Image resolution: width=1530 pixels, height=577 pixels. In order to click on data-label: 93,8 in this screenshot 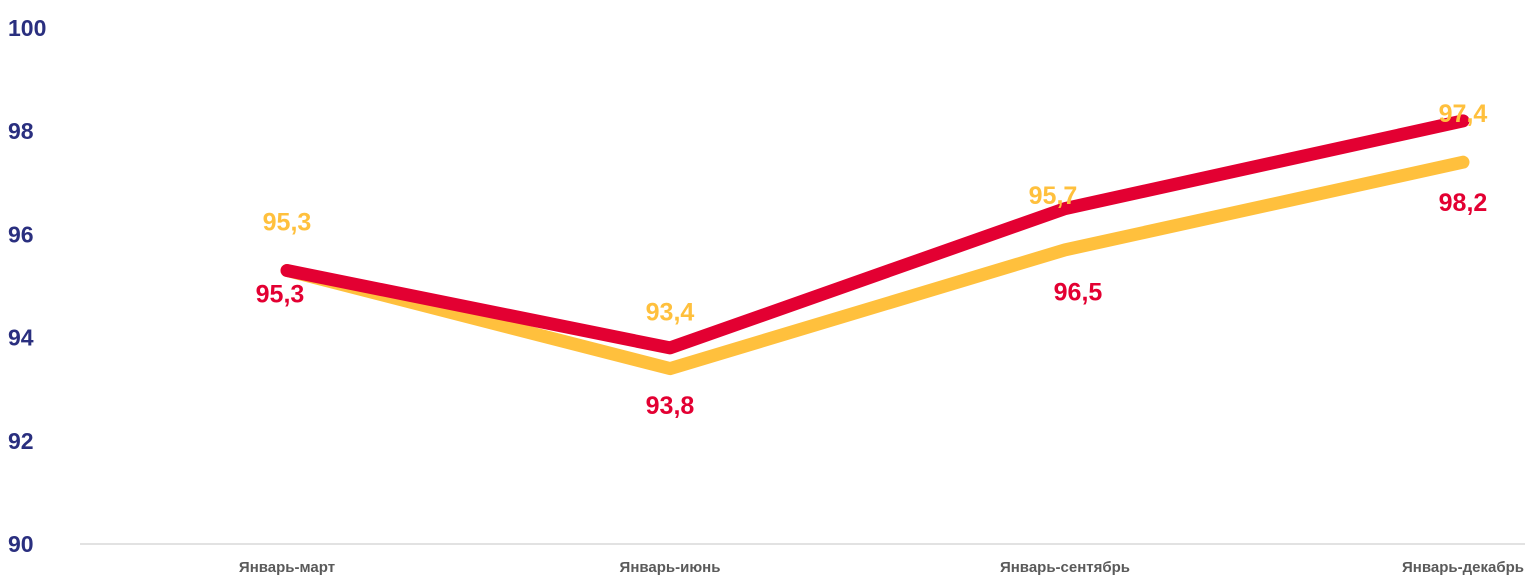, I will do `click(670, 406)`.